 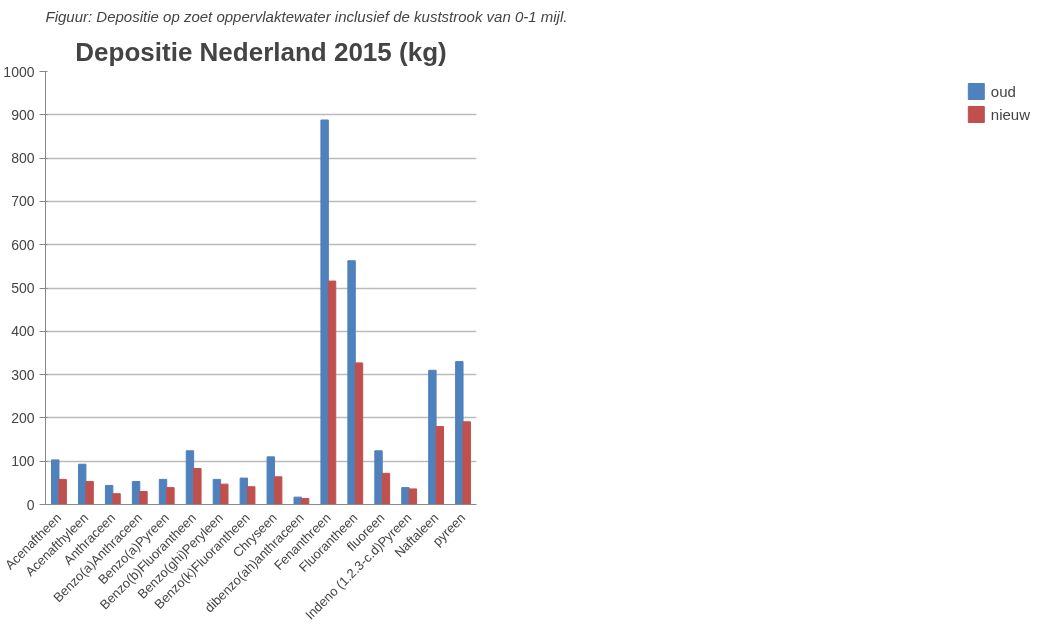 What do you see at coordinates (30, 504) in the screenshot?
I see `y-tick-label: 0` at bounding box center [30, 504].